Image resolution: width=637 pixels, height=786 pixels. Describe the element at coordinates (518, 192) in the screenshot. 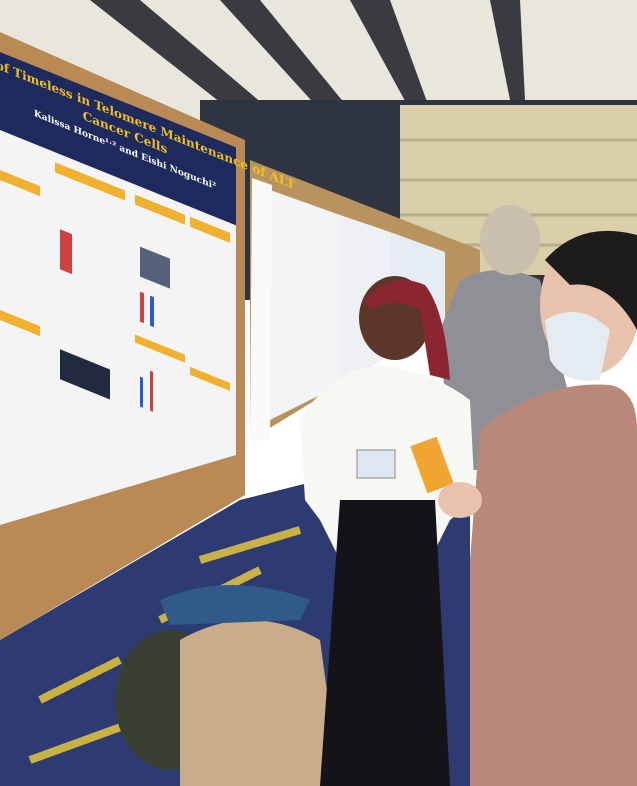

I see `wall-lines` at that location.